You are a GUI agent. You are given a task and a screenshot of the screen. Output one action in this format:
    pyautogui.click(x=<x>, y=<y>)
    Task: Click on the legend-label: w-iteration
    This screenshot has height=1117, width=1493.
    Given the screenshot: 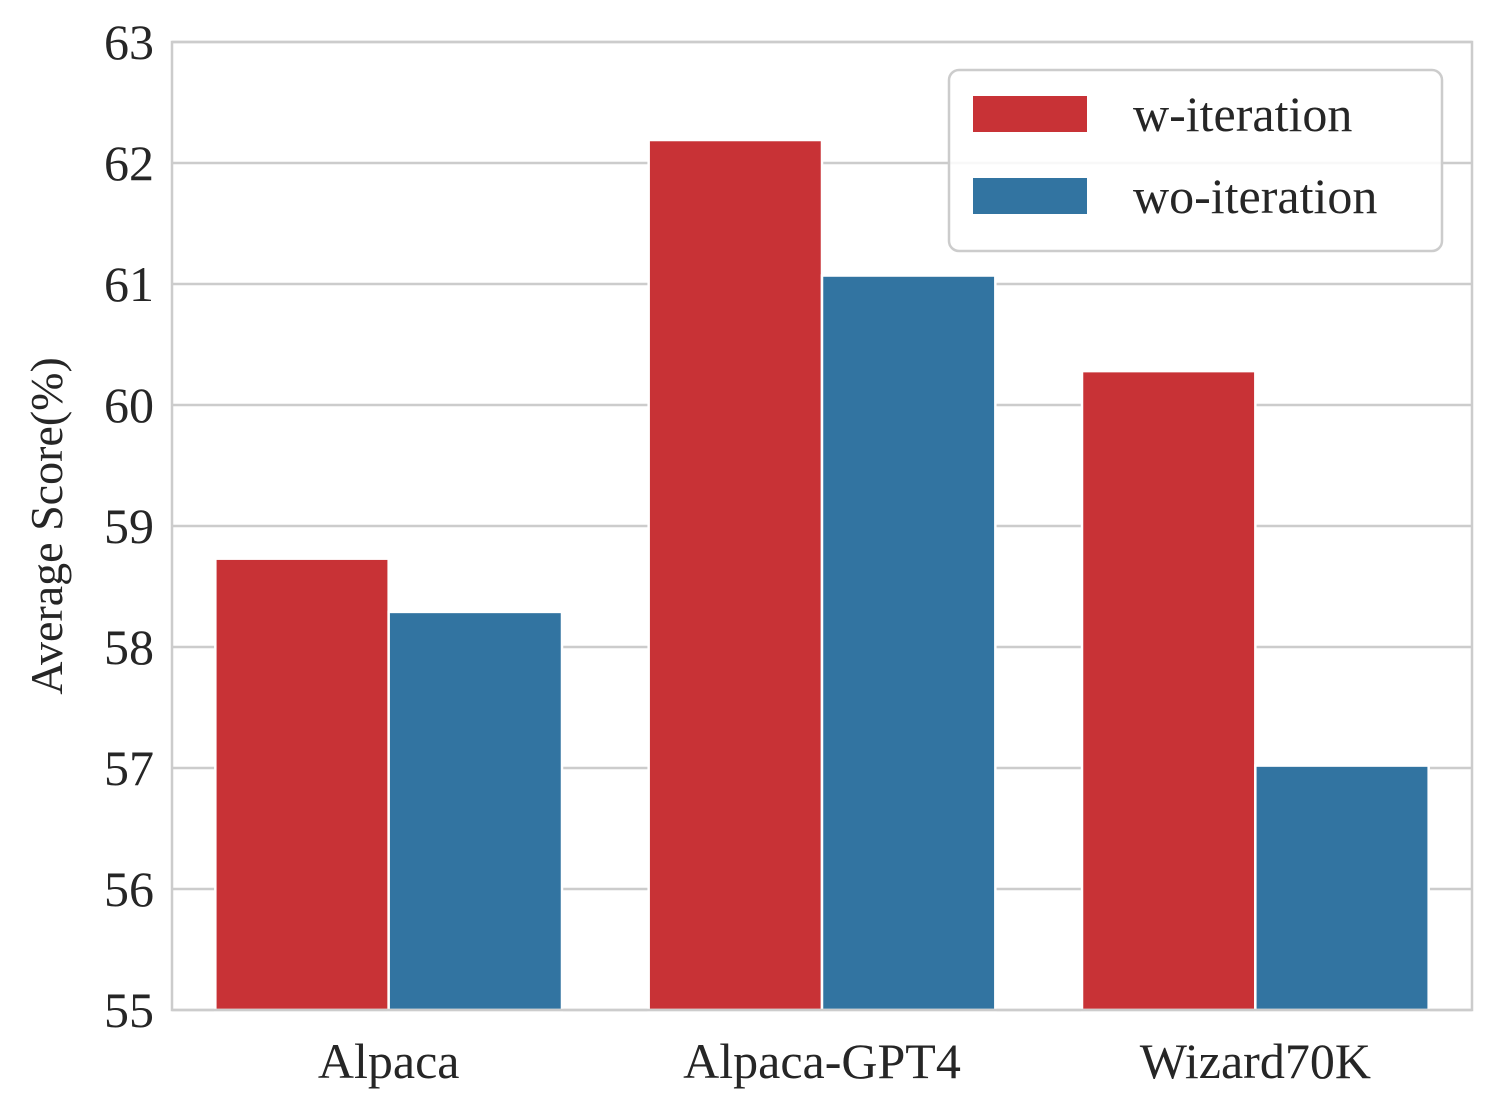 What is the action you would take?
    pyautogui.click(x=1242, y=114)
    